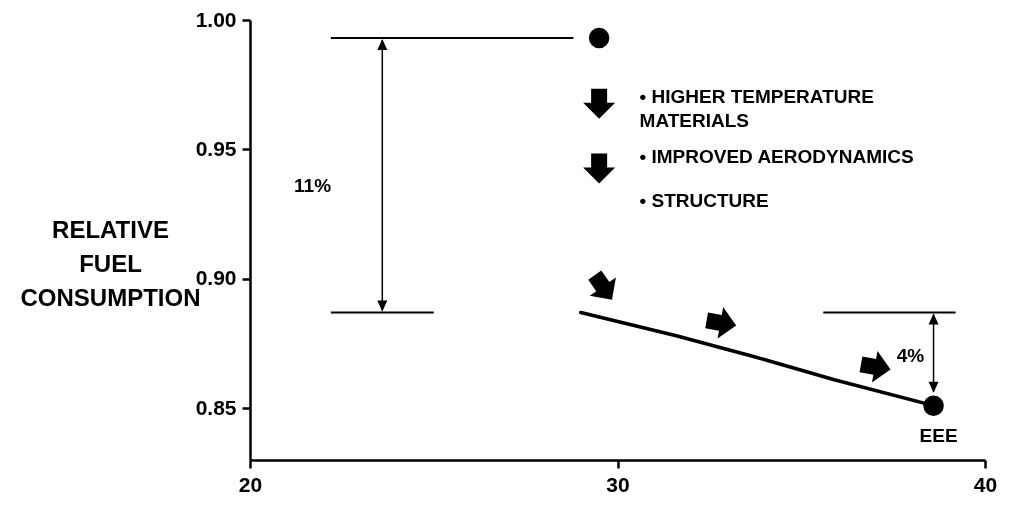 Image resolution: width=1013 pixels, height=520 pixels. Describe the element at coordinates (216, 19) in the screenshot. I see `y-tick-label: 1.00` at that location.